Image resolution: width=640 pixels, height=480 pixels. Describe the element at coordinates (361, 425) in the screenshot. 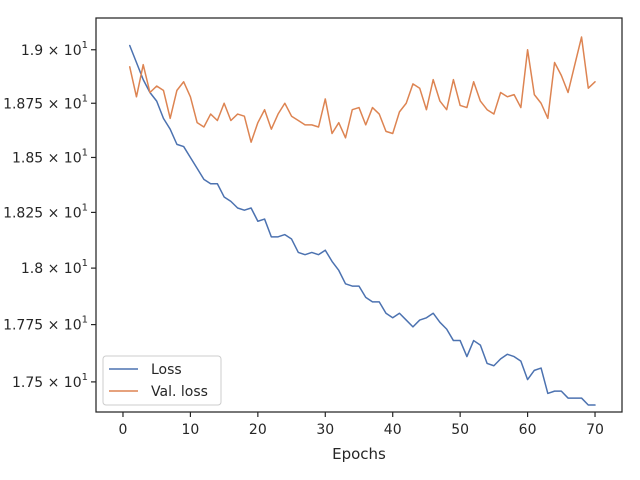

I see `x-axis-ticks: 0 10 20 30 40 50 60 70` at that location.